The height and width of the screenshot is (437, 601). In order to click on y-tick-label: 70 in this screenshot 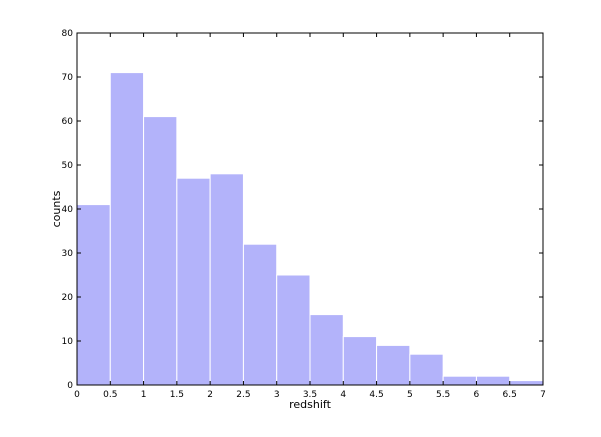, I will do `click(68, 78)`.